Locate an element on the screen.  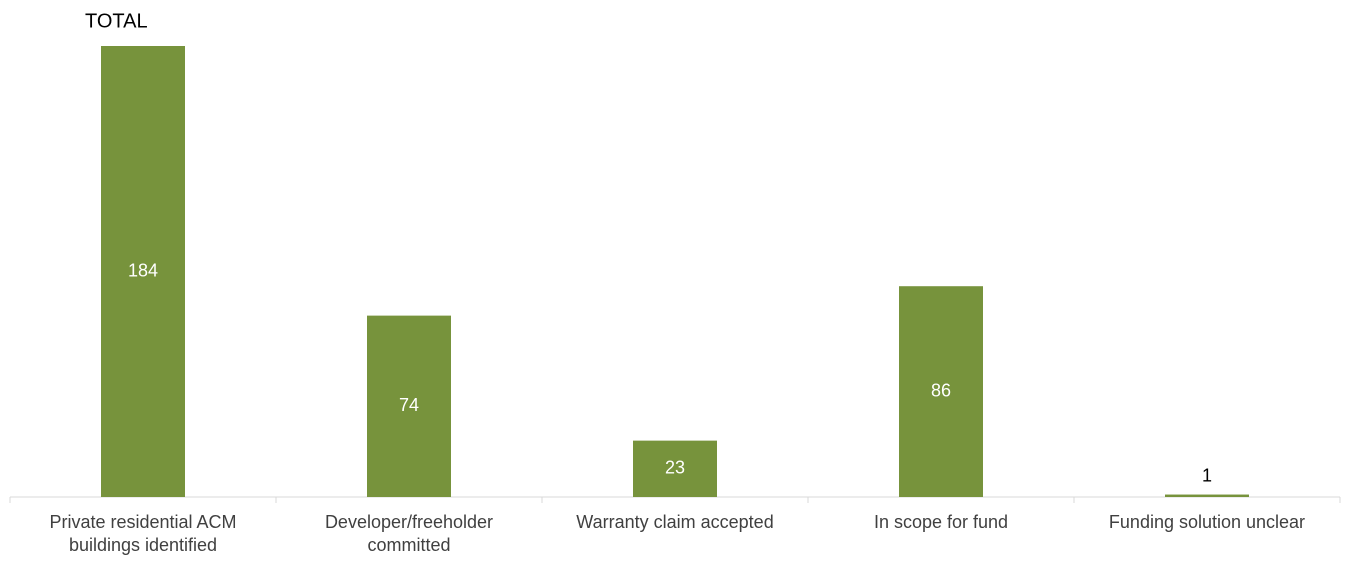
value-label: 86 is located at coordinates (941, 390).